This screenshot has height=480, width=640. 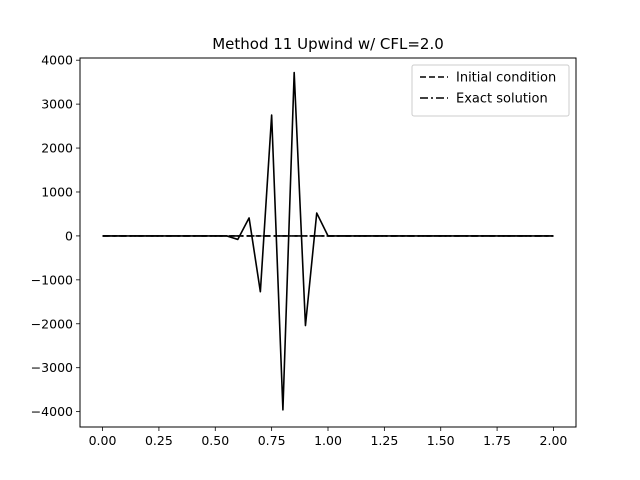 I want to click on chart-title: Method 11 Upwind w/ CFL=2.0, so click(x=328, y=44).